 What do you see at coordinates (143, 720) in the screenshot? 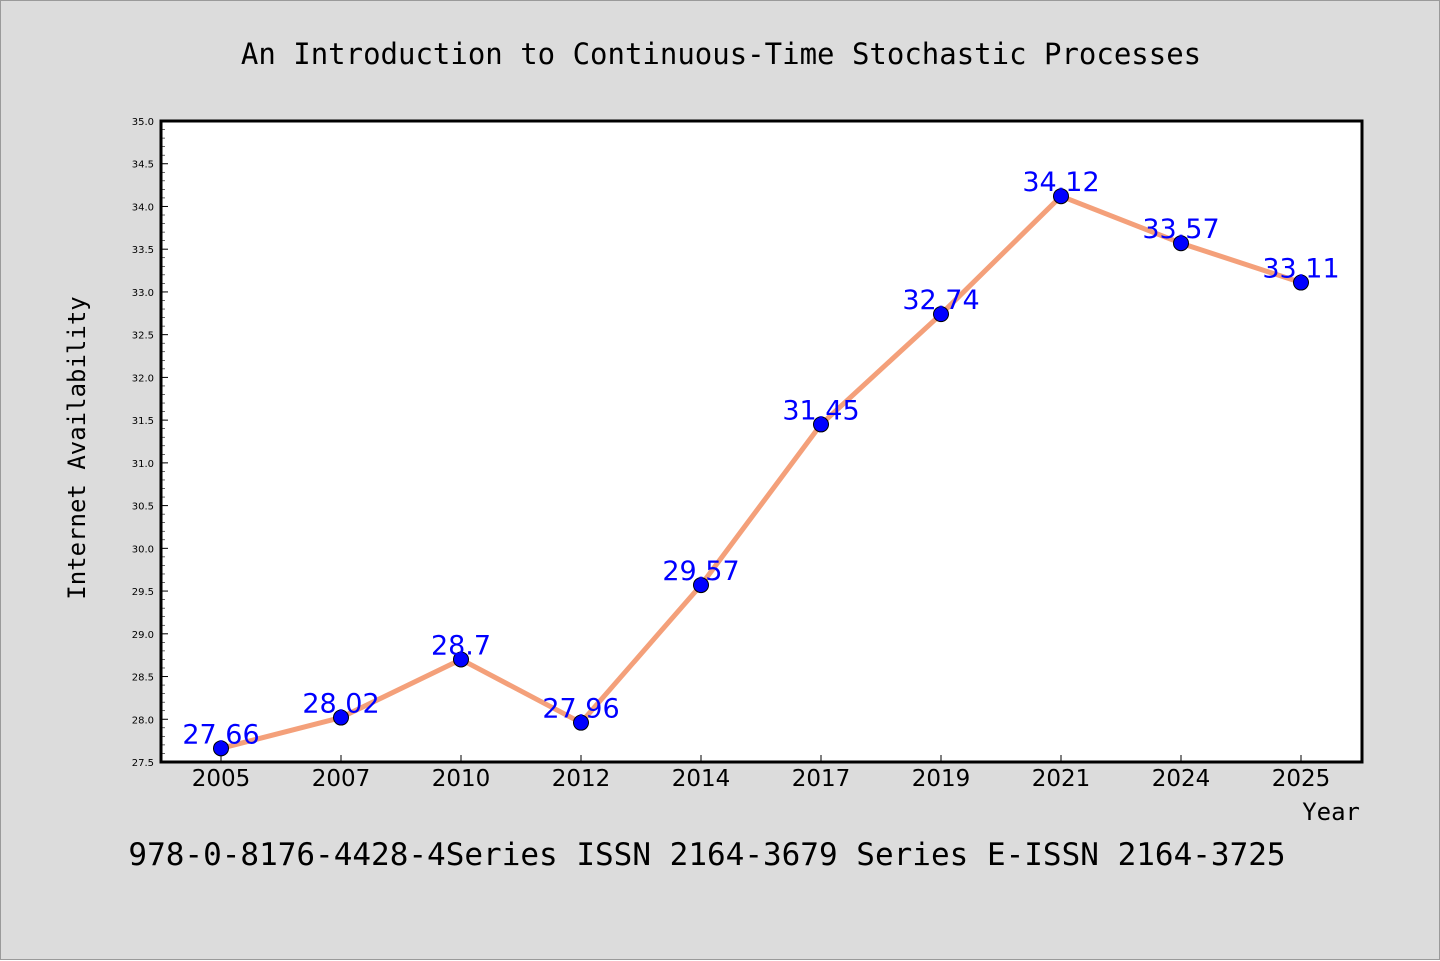
I see `y-tick-label: 28.0` at bounding box center [143, 720].